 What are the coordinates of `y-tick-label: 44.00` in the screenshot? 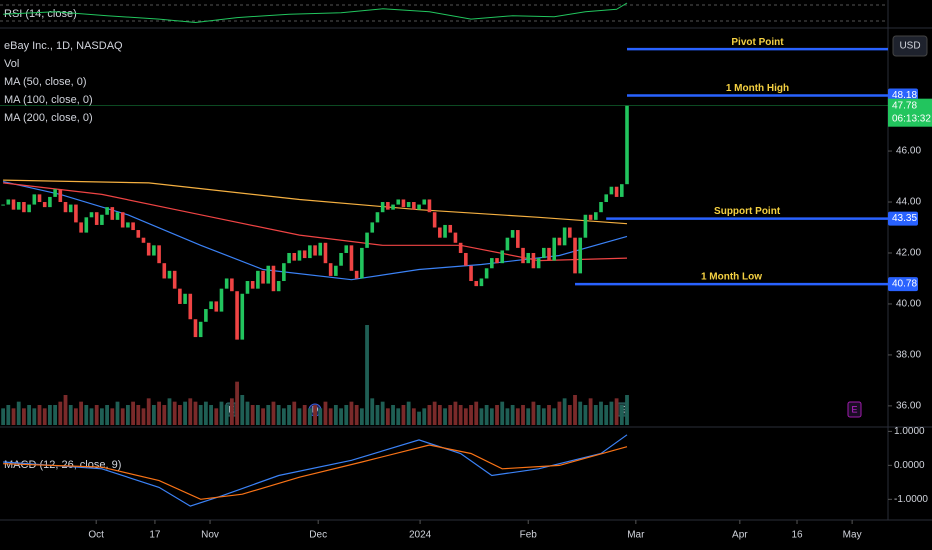 It's located at (908, 202).